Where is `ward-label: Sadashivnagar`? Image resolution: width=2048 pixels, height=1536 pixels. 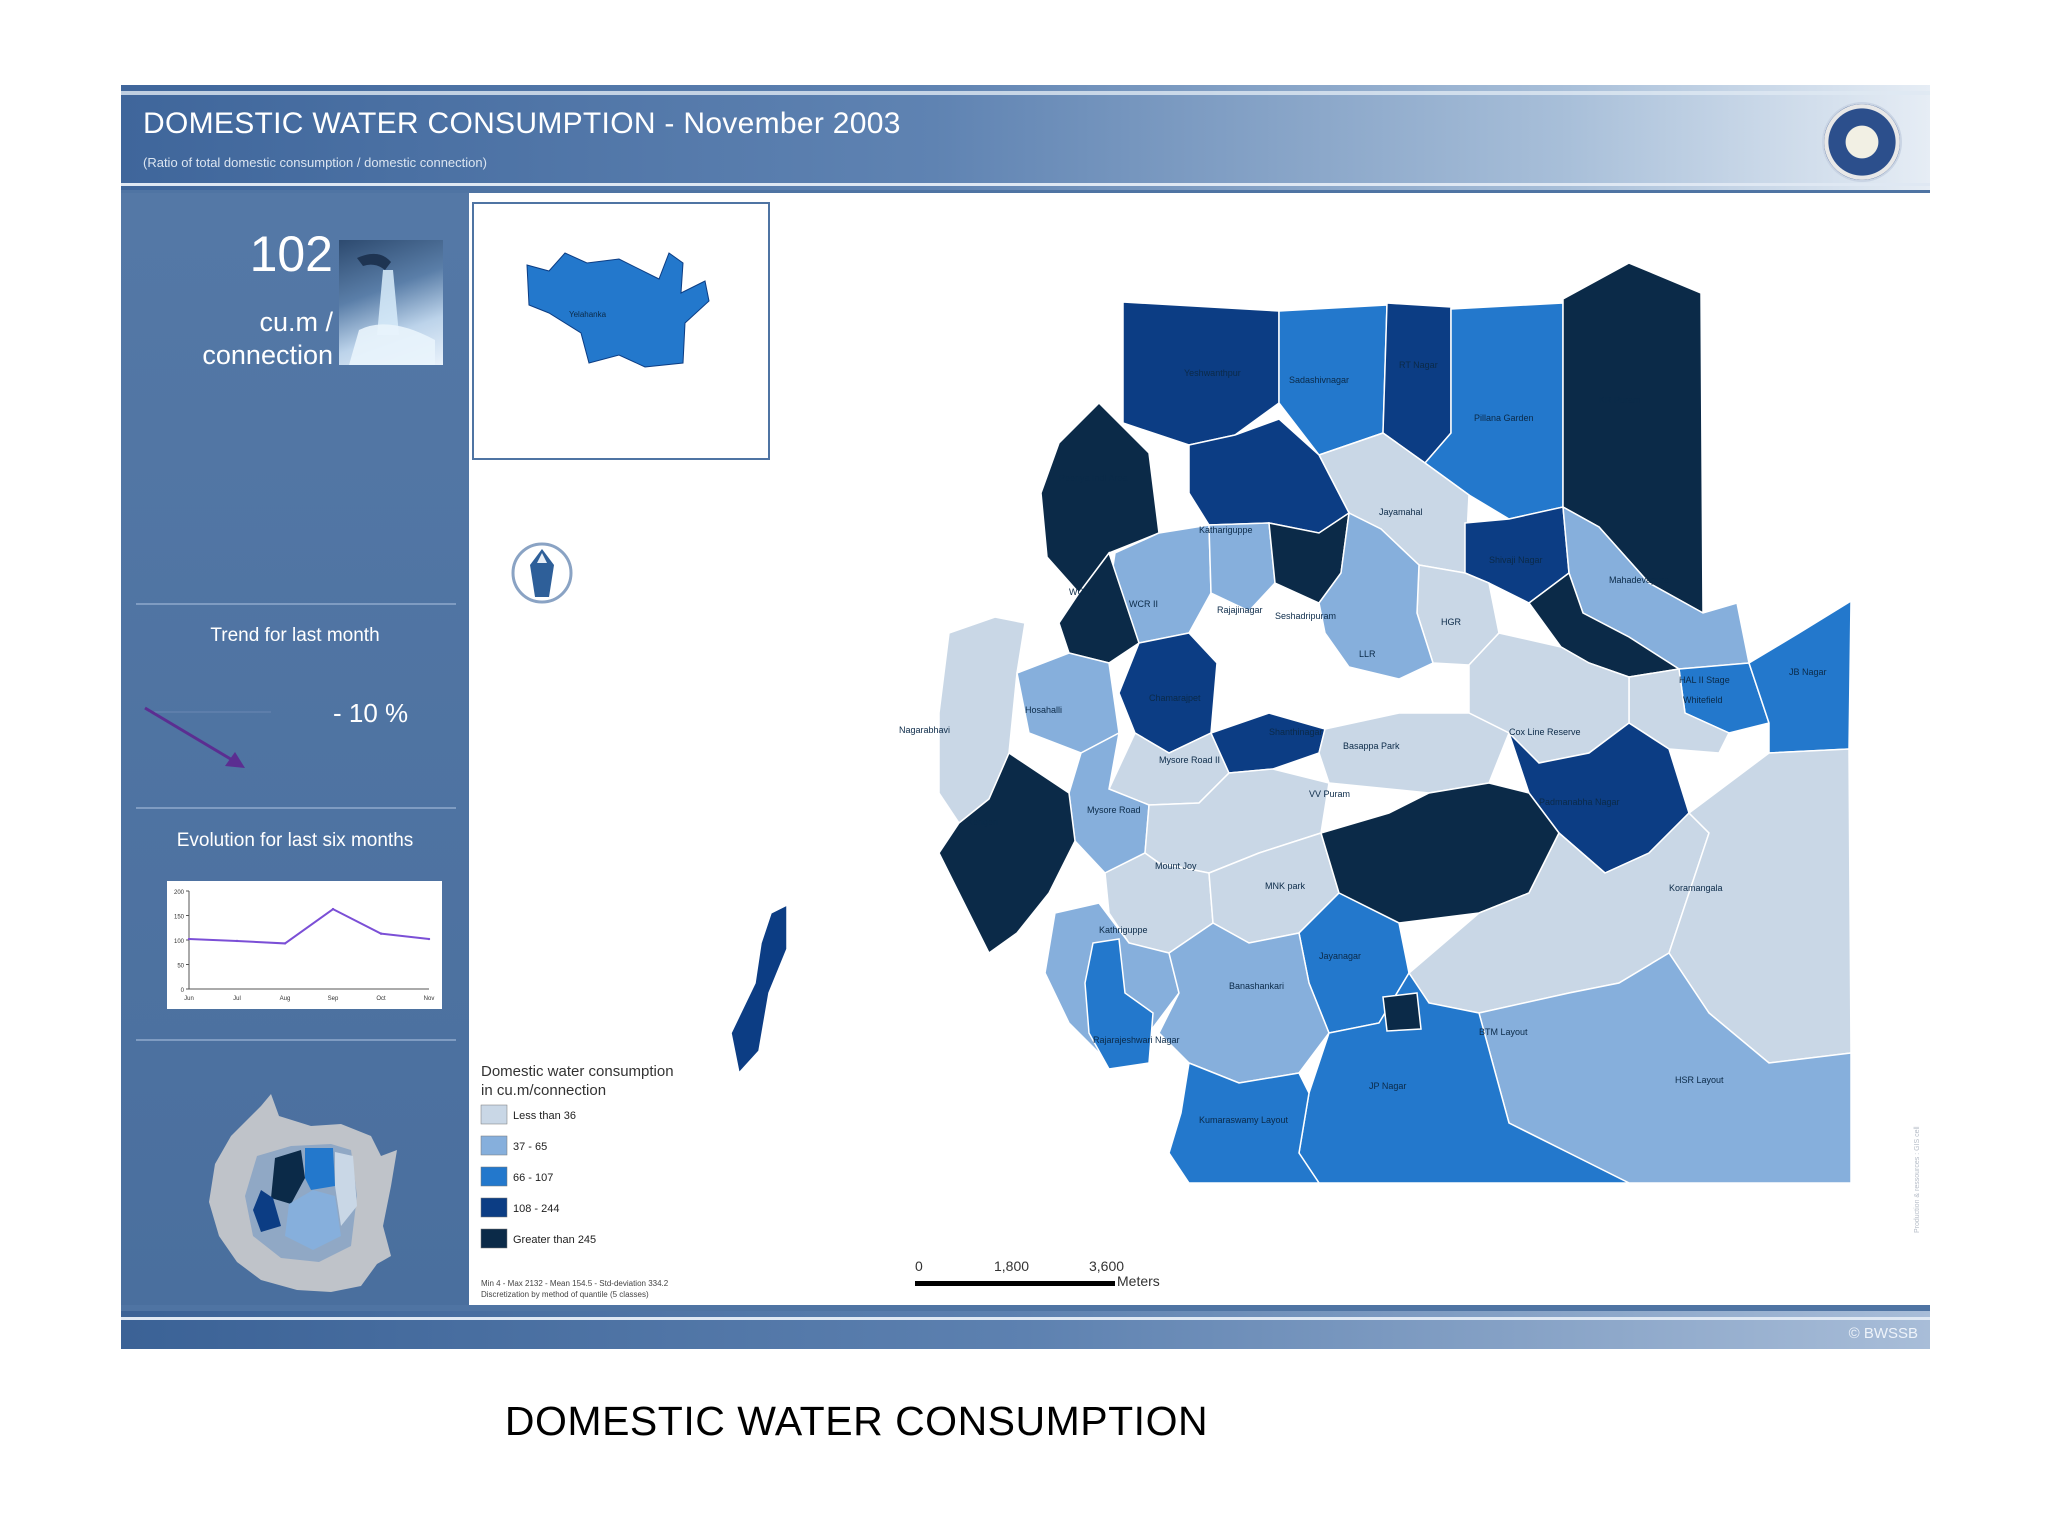
ward-label: Sadashivnagar is located at coordinates (1319, 380).